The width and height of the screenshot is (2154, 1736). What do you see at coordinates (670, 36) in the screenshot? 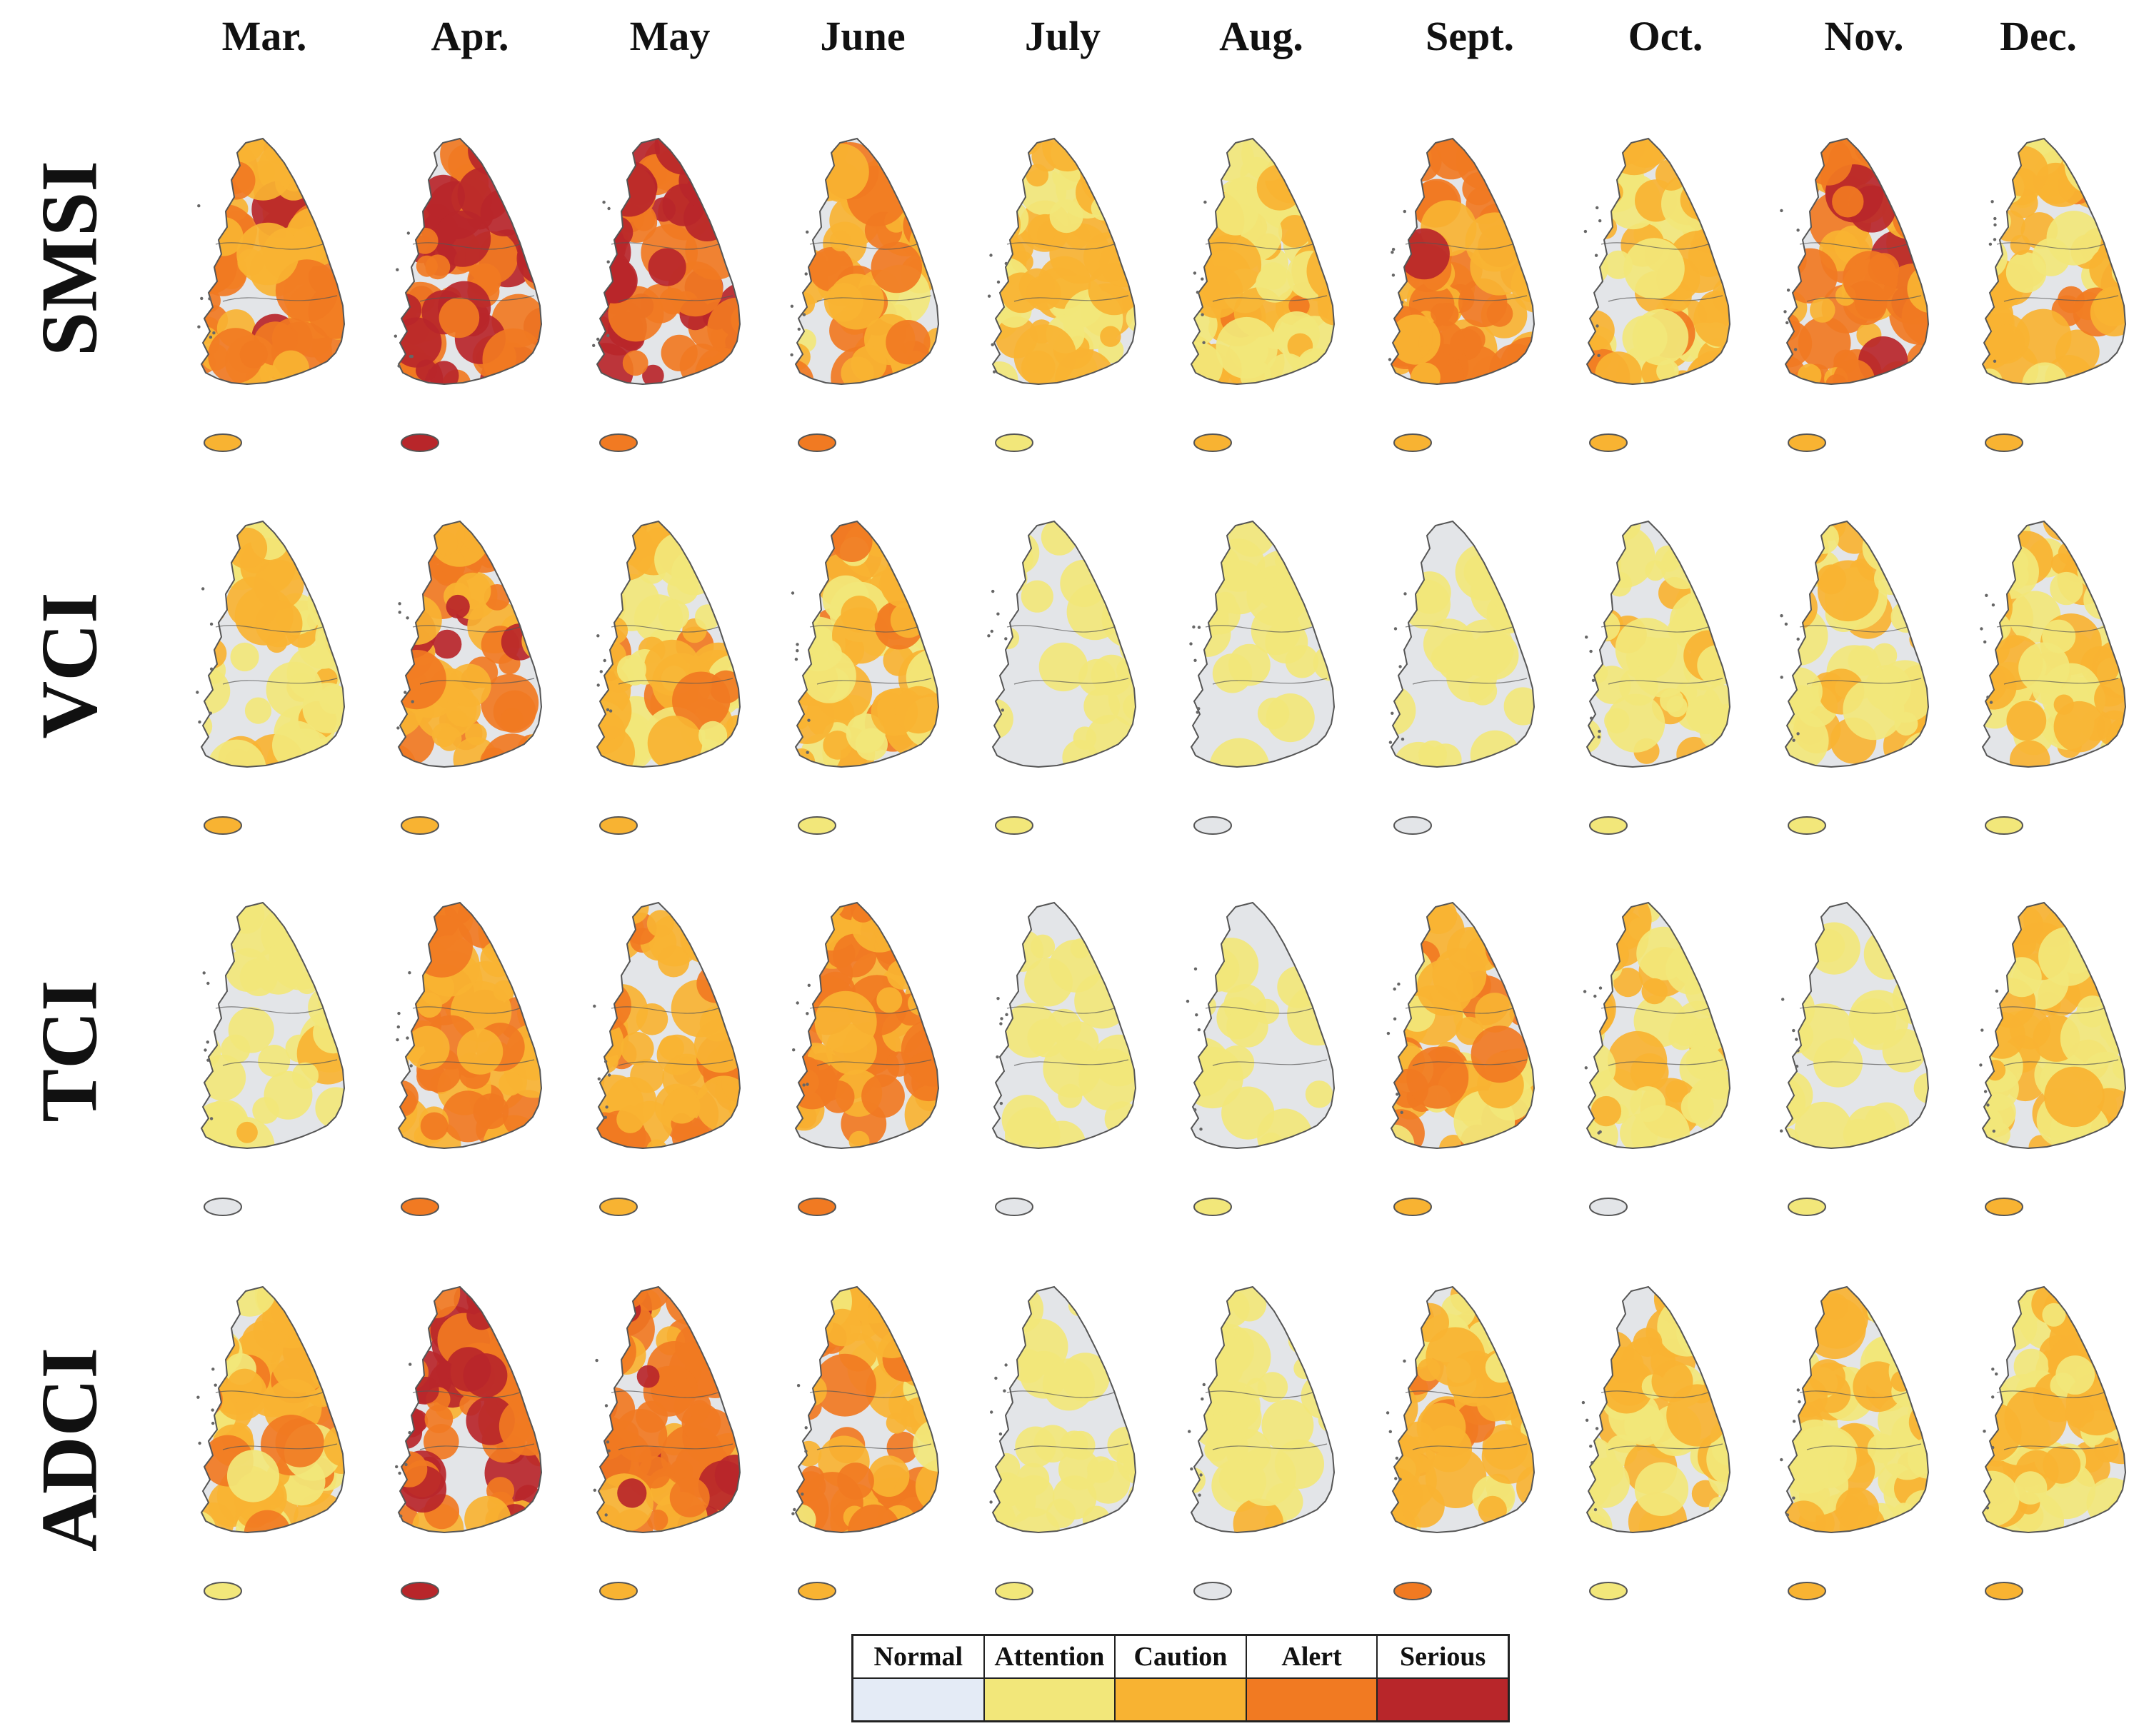
I see `month-label: May` at bounding box center [670, 36].